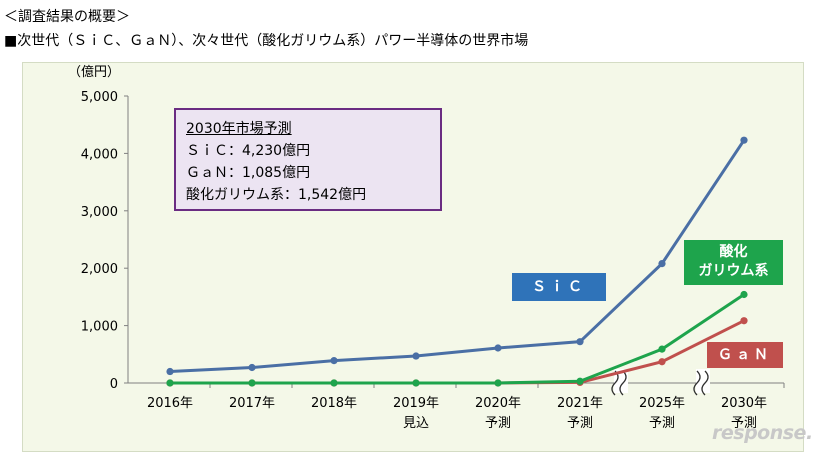 The height and width of the screenshot is (452, 838). Describe the element at coordinates (457, 339) in the screenshot. I see `gallium-oxide-series-line` at that location.